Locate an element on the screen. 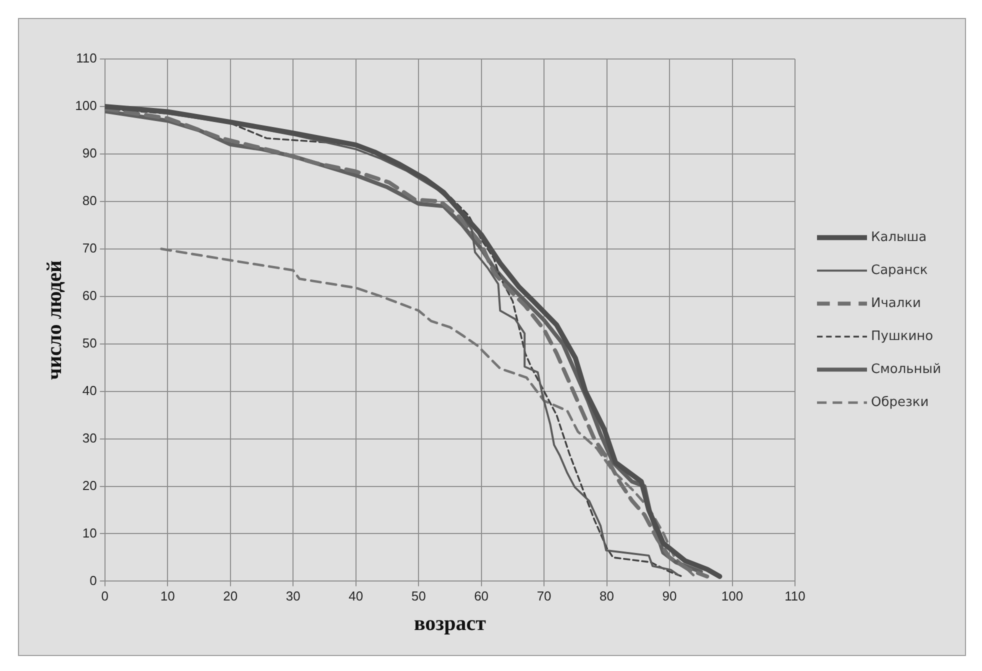 Image resolution: width=982 pixels, height=671 pixels. y-tick-label: 80 is located at coordinates (89, 200).